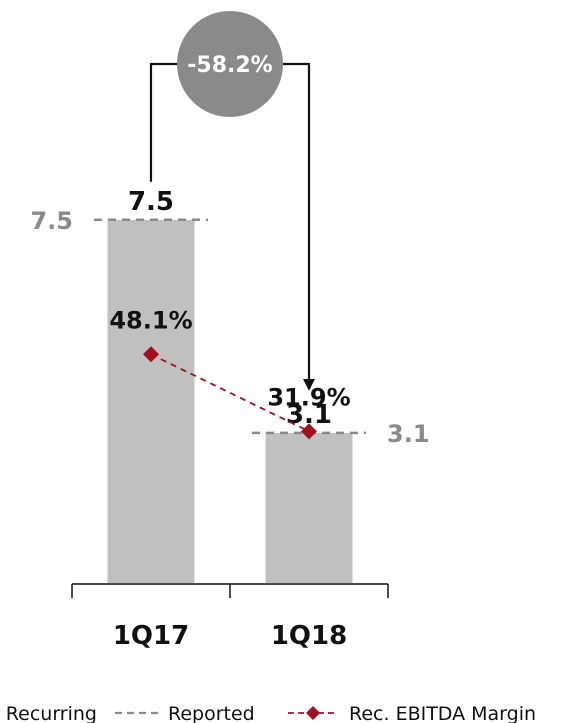  Describe the element at coordinates (308, 397) in the screenshot. I see `margin-label-1Q18: 31.9%` at that location.